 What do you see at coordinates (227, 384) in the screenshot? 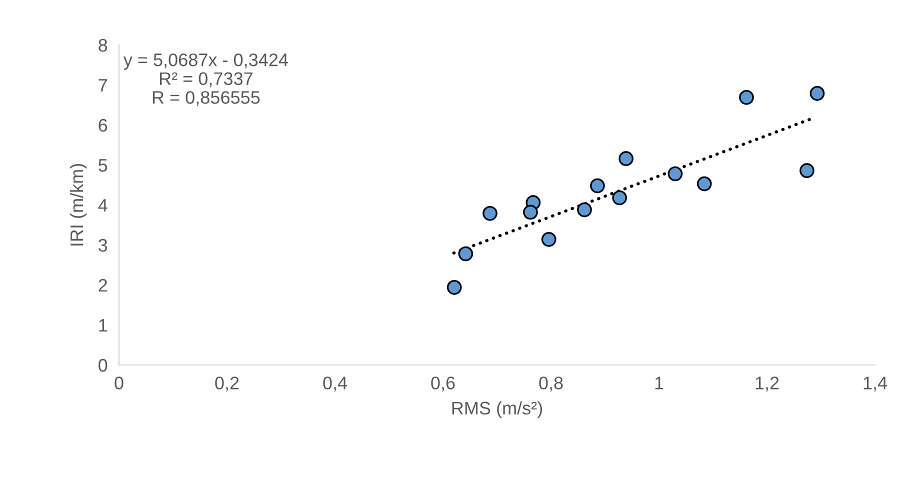
I see `x-tick-label: 0,2` at bounding box center [227, 384].